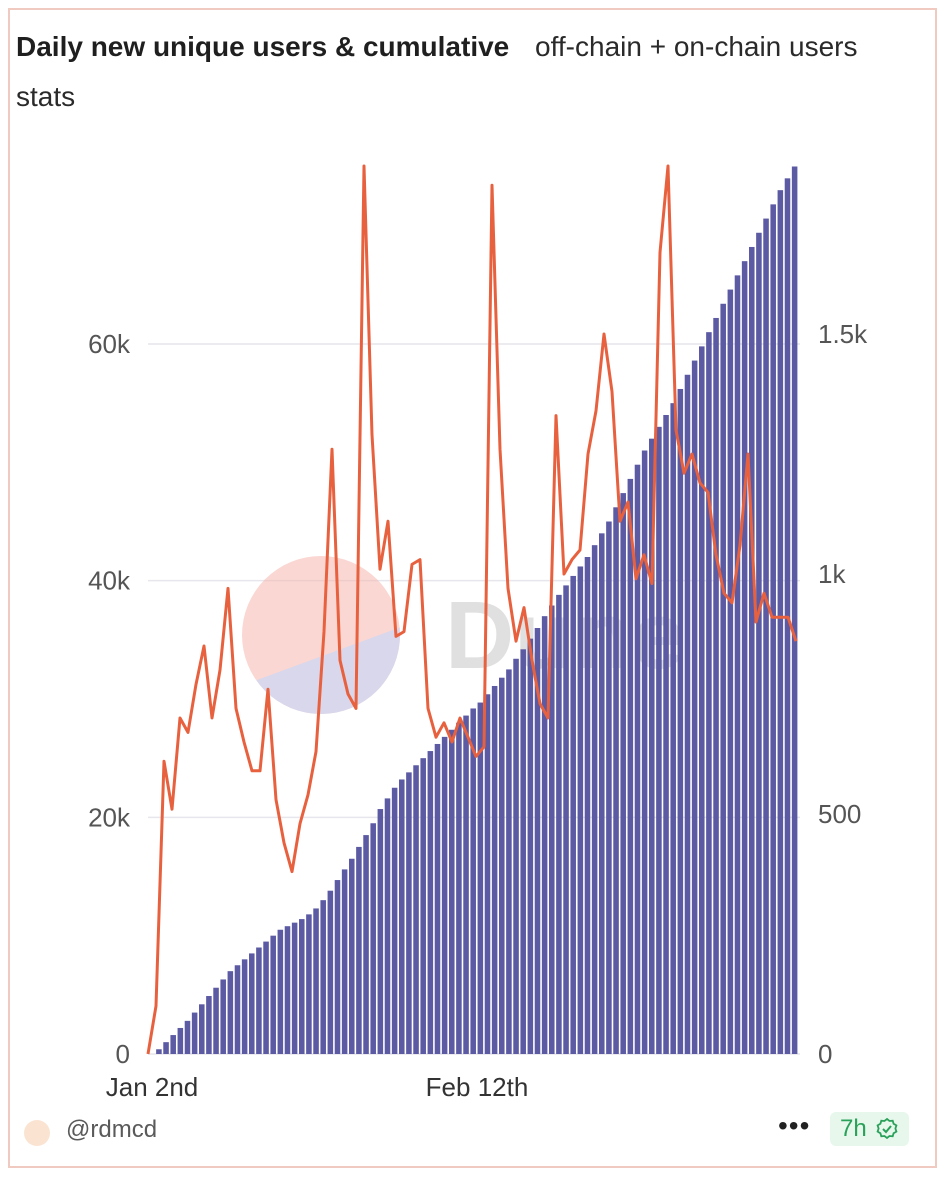  Describe the element at coordinates (263, 46) in the screenshot. I see `chart-title: Daily new unique users & cumulative` at that location.